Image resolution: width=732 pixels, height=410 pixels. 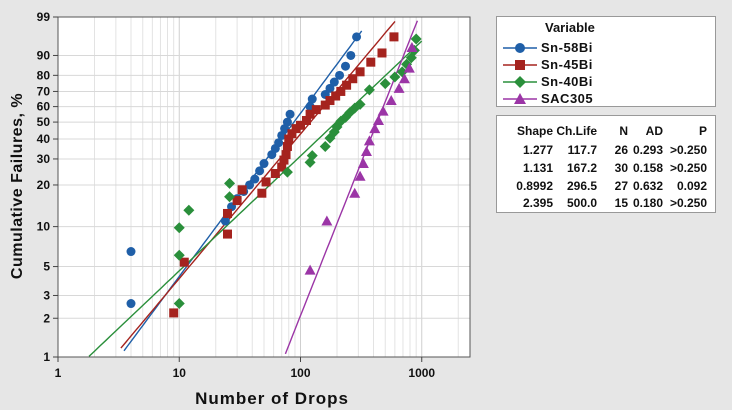 I want to click on x-tick-label: 100, so click(x=300, y=373).